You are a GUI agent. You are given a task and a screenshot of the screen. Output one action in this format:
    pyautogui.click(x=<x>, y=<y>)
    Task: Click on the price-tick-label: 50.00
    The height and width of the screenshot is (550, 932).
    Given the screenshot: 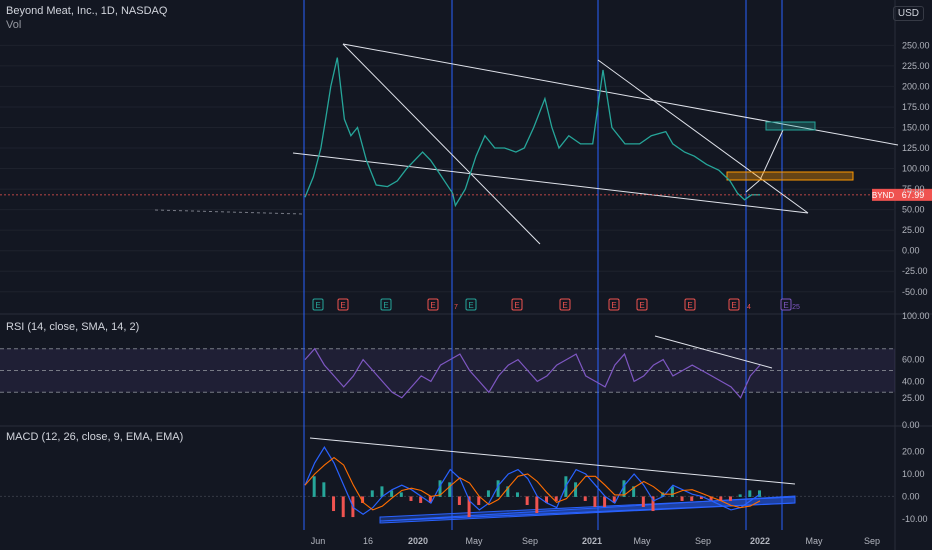 What is the action you would take?
    pyautogui.click(x=913, y=210)
    